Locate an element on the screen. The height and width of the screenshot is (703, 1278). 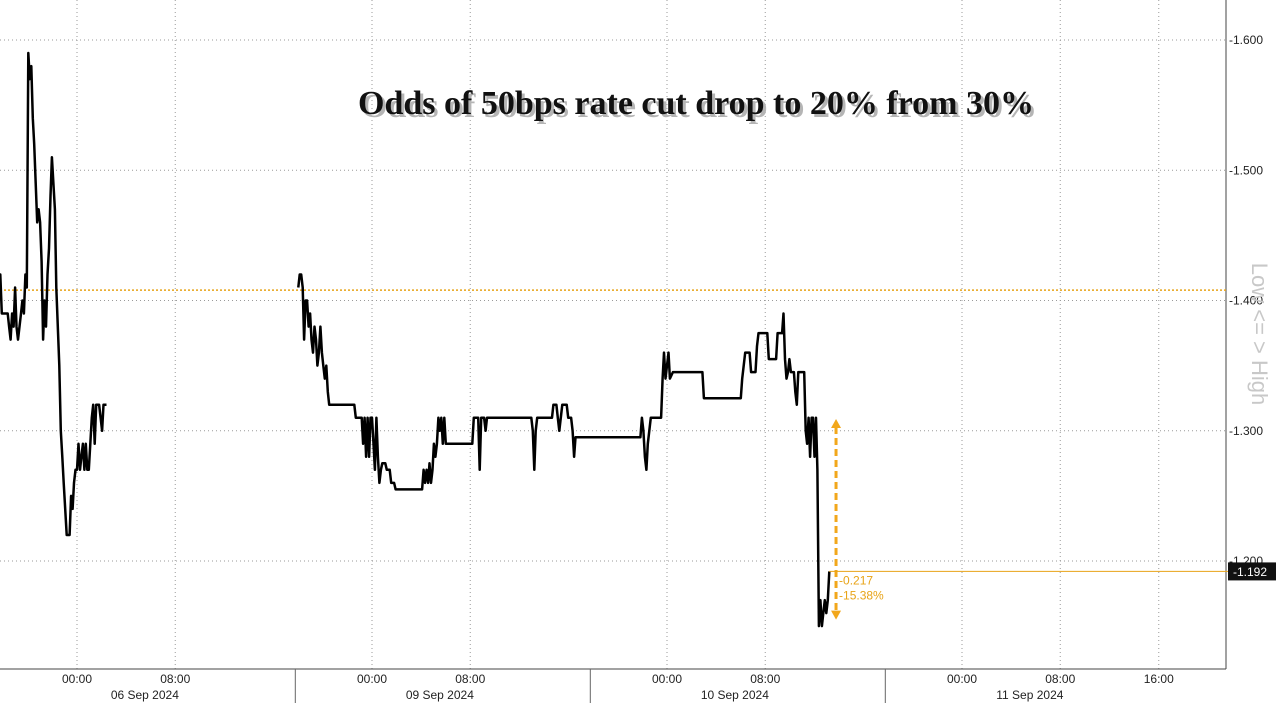
day-dividers is located at coordinates (590, 686).